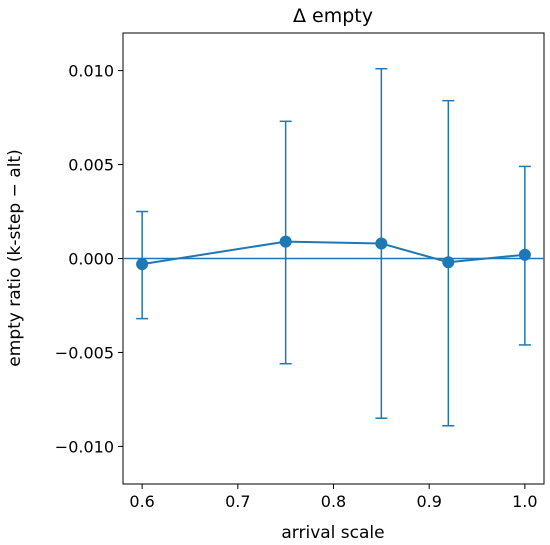  I want to click on y-tick-label: −0.005, so click(84, 352).